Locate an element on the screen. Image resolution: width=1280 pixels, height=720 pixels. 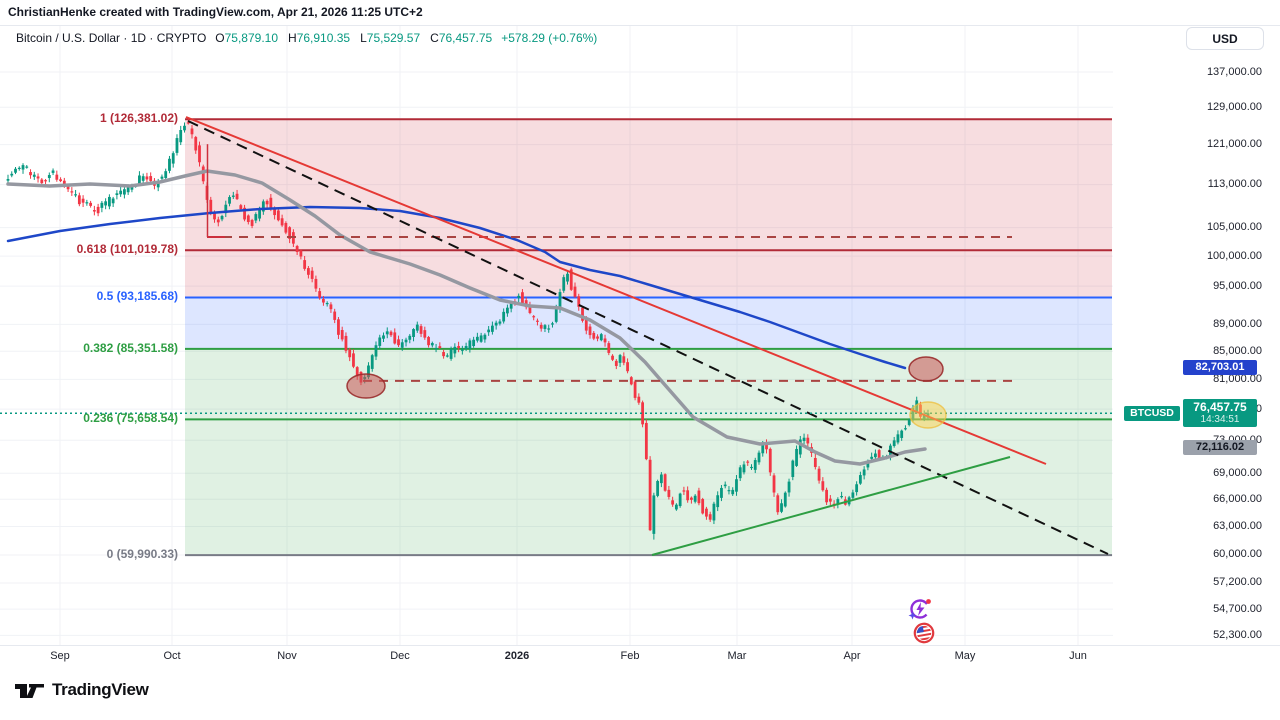
price-tick-label: 85,000.00 is located at coordinates (1237, 350).